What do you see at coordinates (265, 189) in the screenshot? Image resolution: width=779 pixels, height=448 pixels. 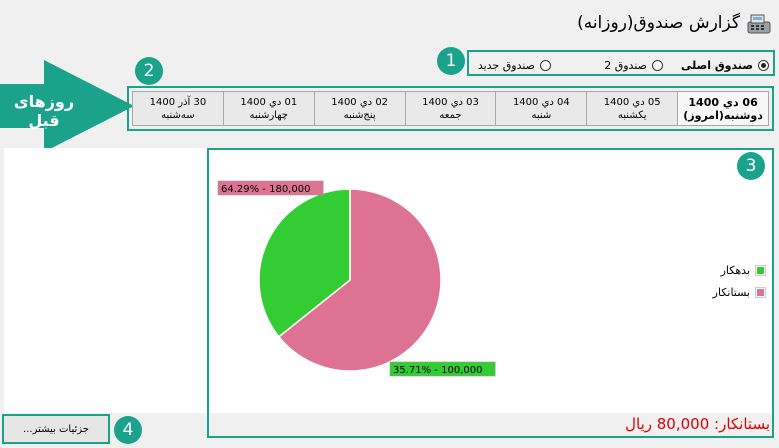 I see `pie-data-label-text: 64.29% - 180,000` at bounding box center [265, 189].